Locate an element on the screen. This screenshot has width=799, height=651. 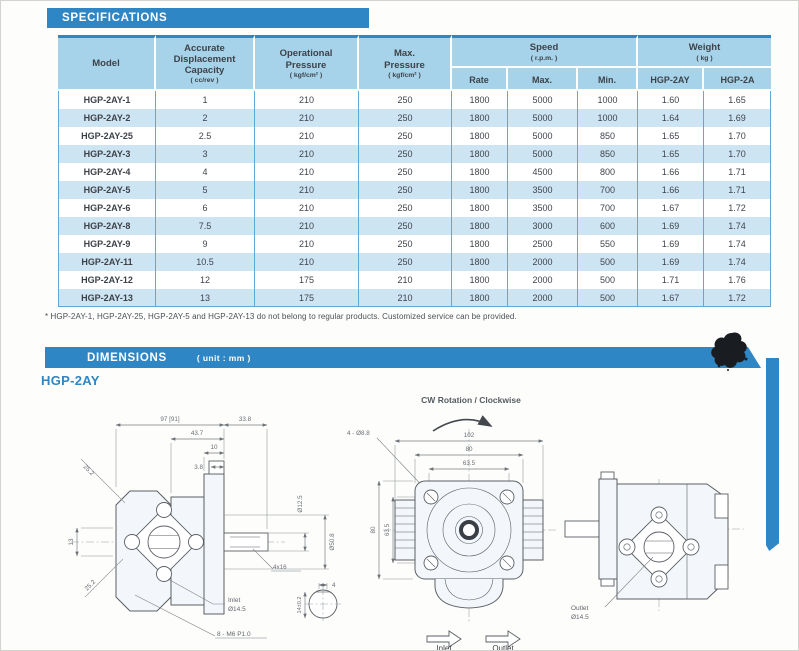
model-cell: HGP-2AY-4 is located at coordinates (107, 172).